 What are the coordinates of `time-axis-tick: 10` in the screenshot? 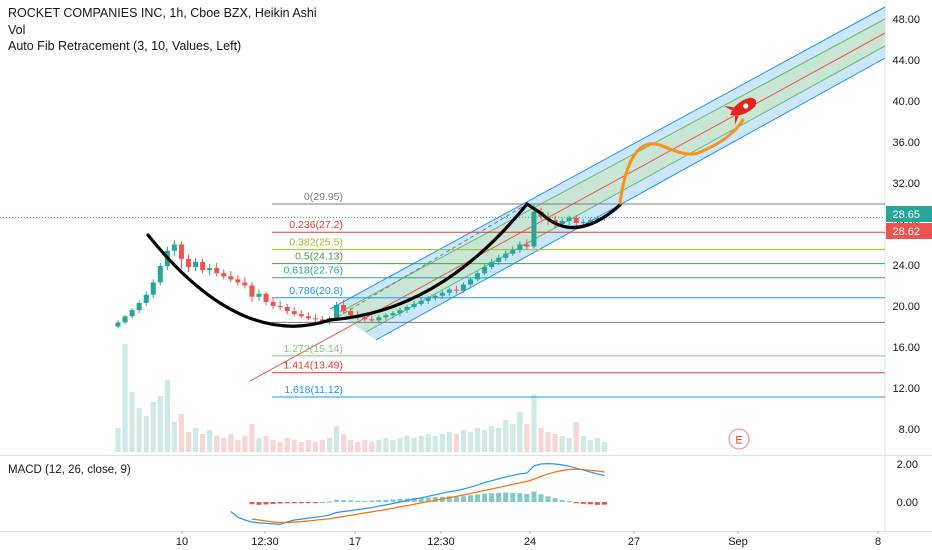 It's located at (182, 542).